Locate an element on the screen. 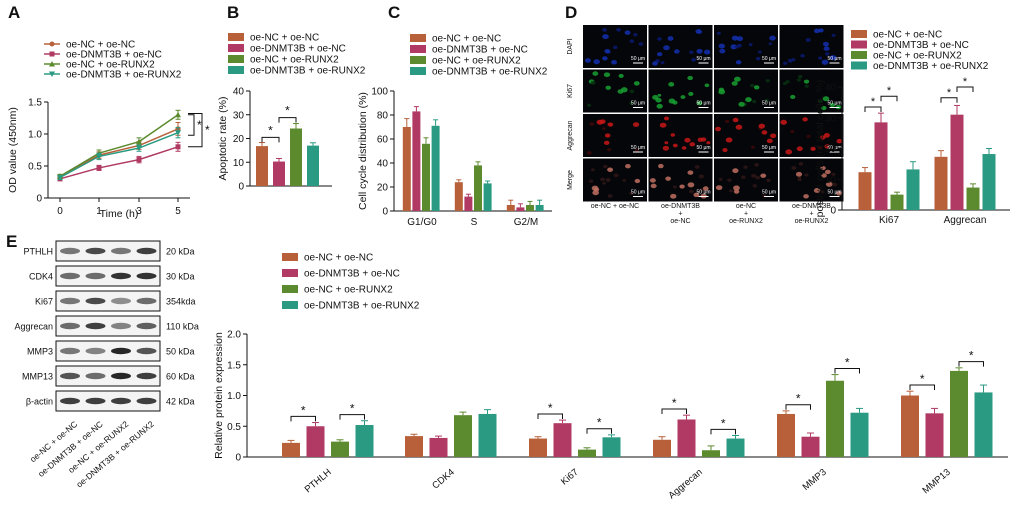  panel-b-y-tick-label: 10 is located at coordinates (239, 163).